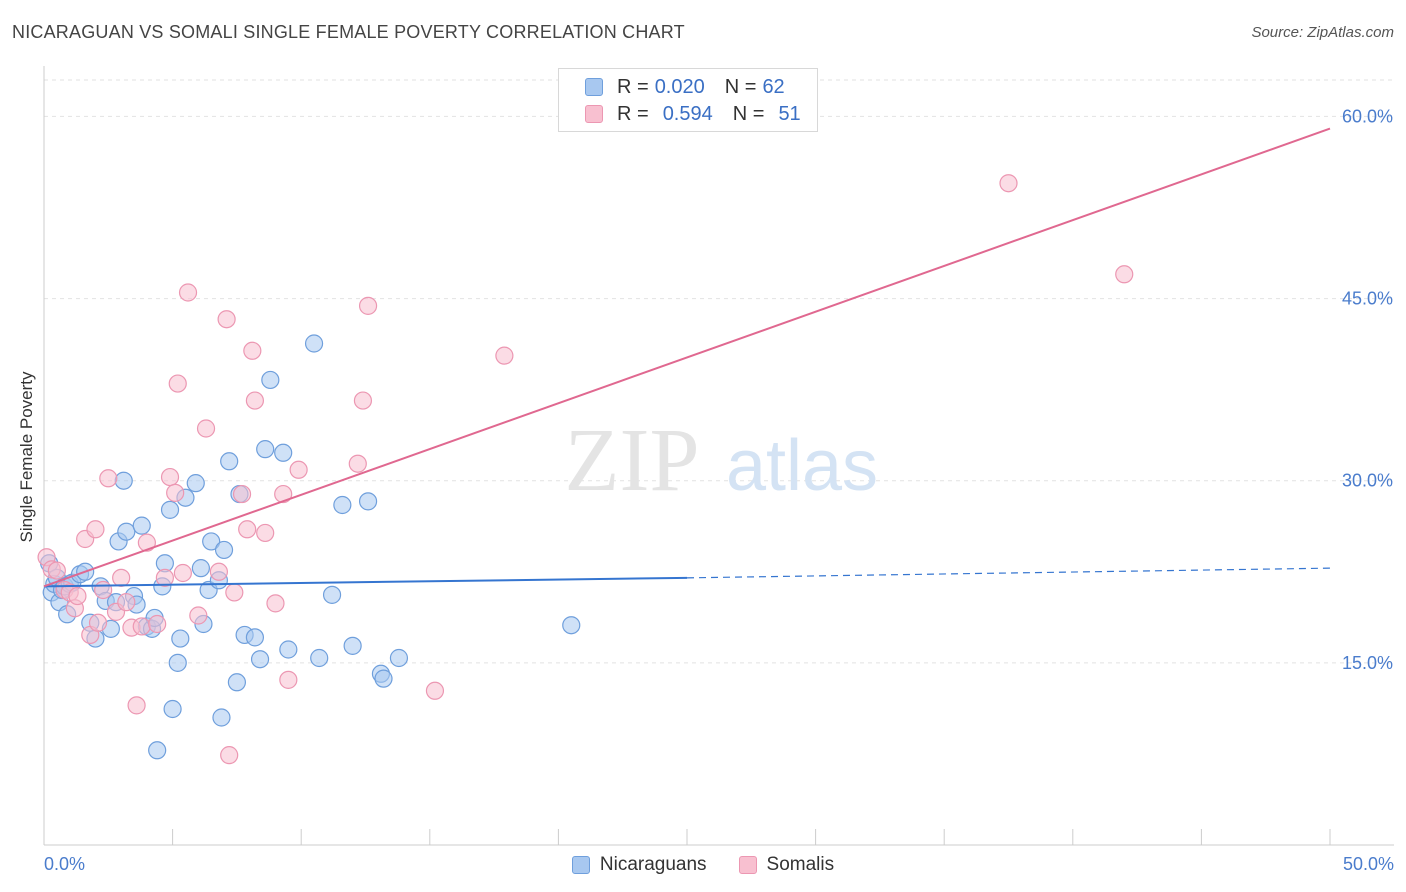 Image resolution: width=1406 pixels, height=892 pixels. I want to click on stats-legend: R = 0.020 N = 62 R = 0.594 N = 51, so click(688, 100).